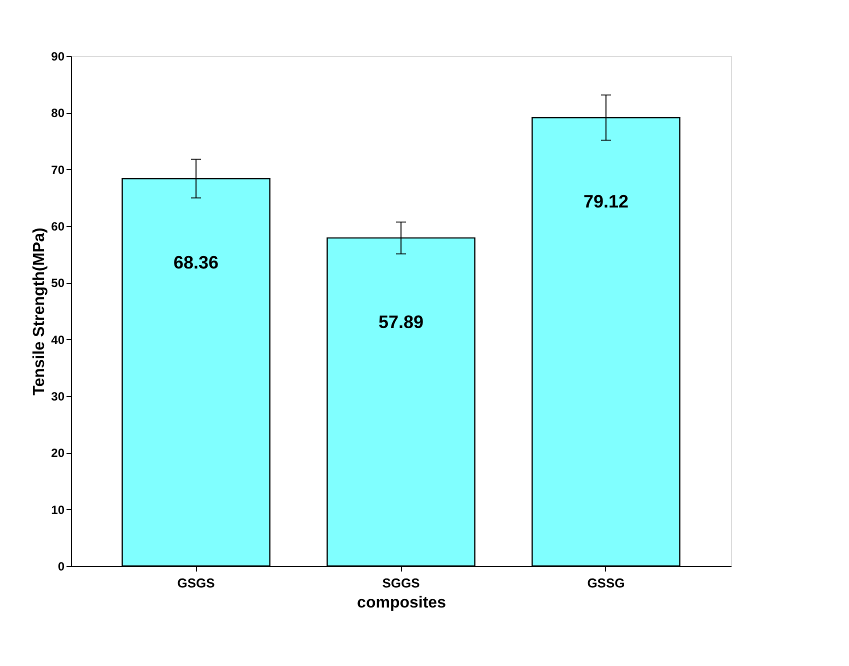 Image resolution: width=849 pixels, height=666 pixels. I want to click on y-tick-label: 70, so click(58, 169).